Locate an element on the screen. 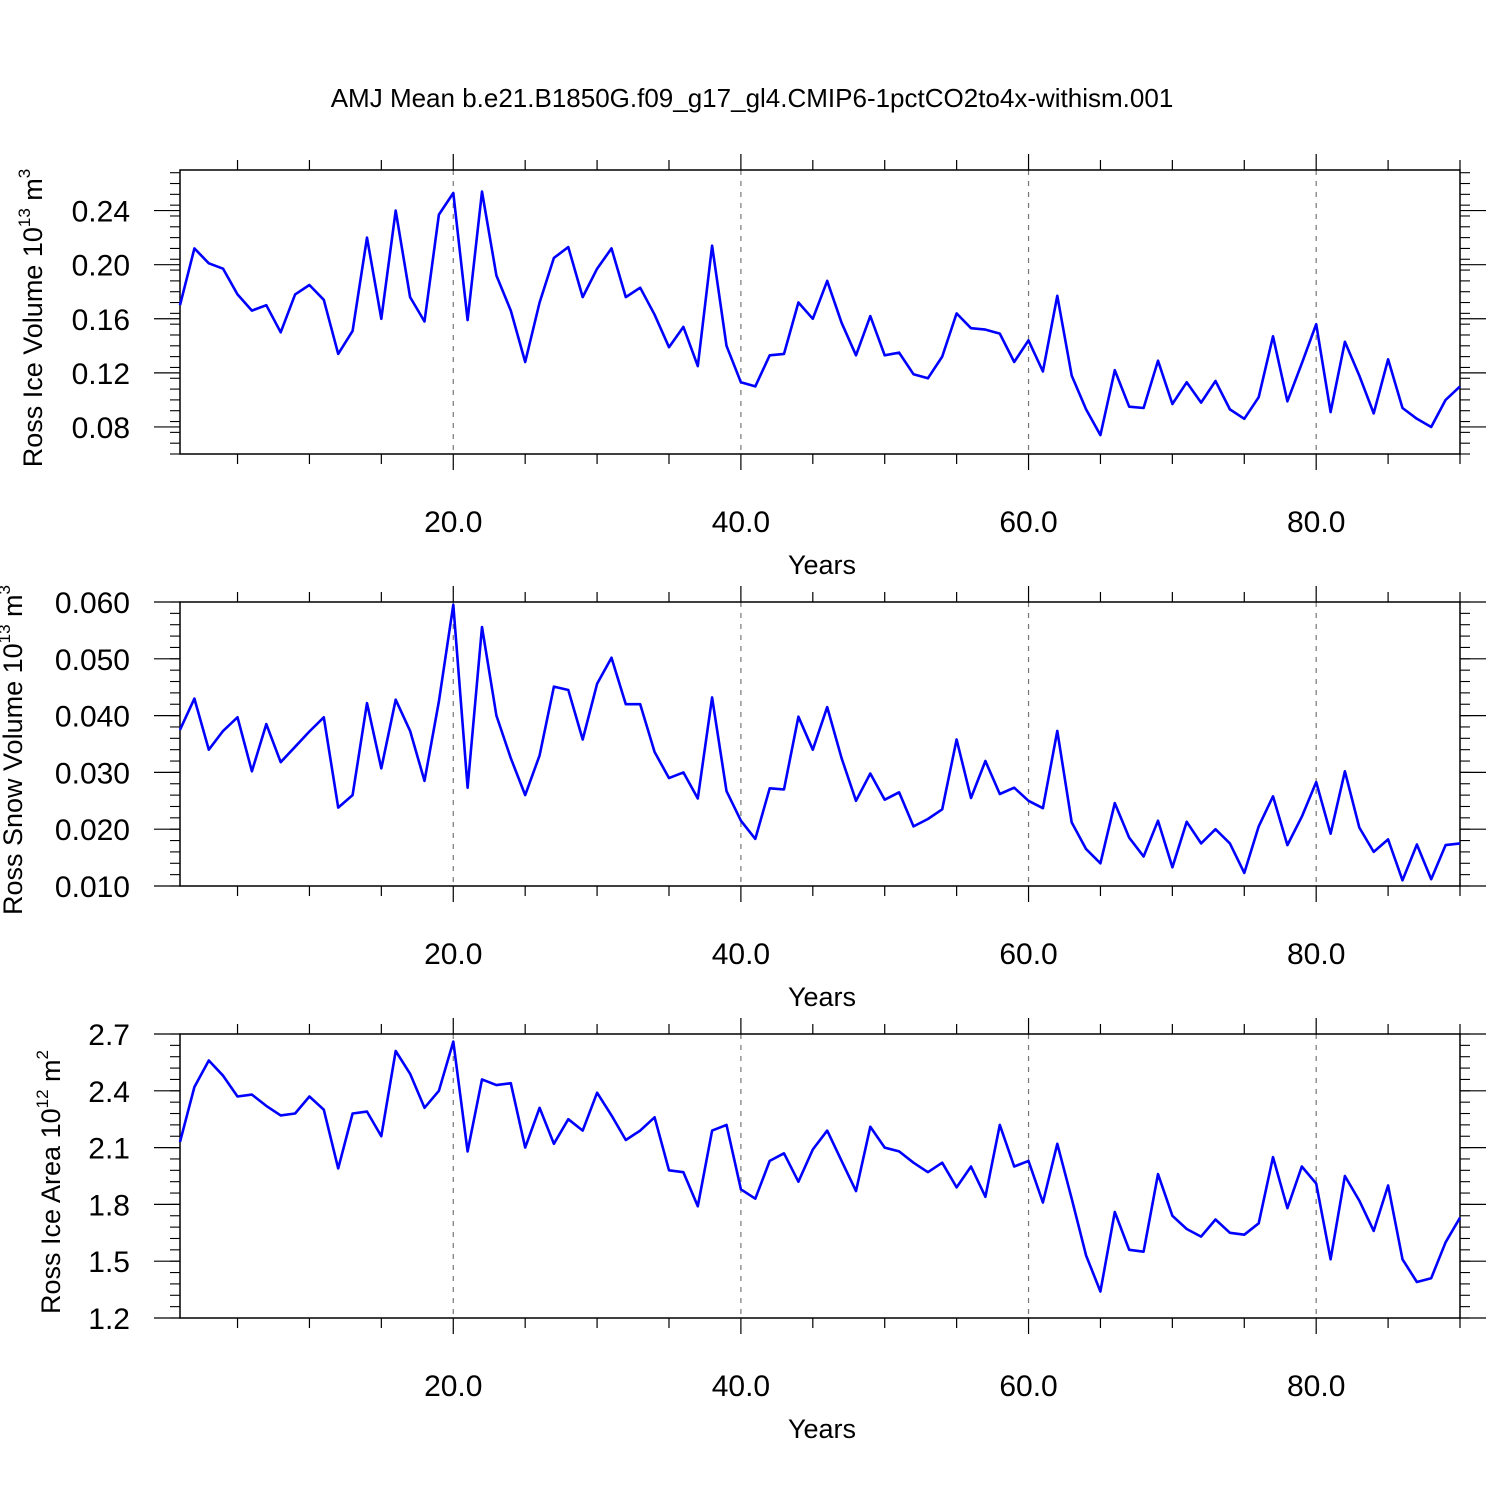 The image size is (1500, 1500). y-tick-label: 1.5 is located at coordinates (109, 1262).